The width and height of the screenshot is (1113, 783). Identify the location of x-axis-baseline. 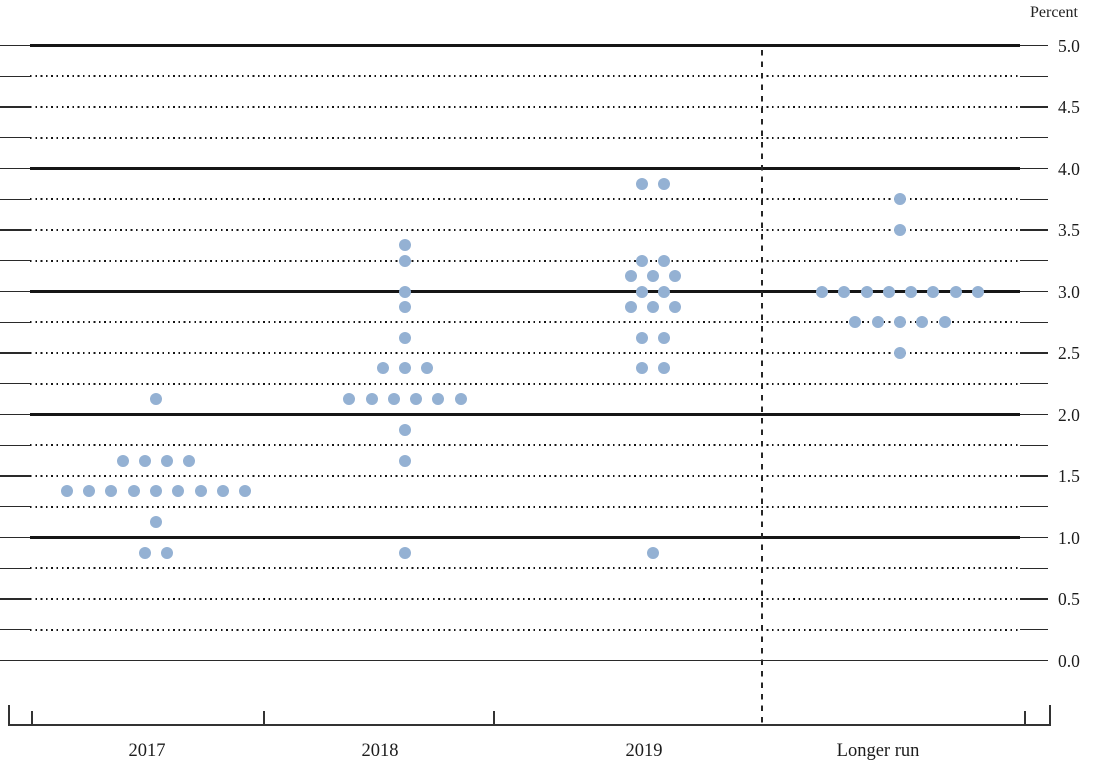
(528, 725).